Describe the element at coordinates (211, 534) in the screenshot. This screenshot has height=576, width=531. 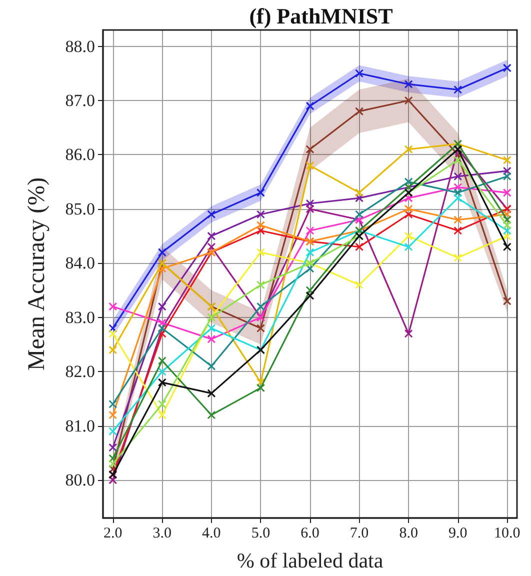
I see `x-tick-label: 4.0` at that location.